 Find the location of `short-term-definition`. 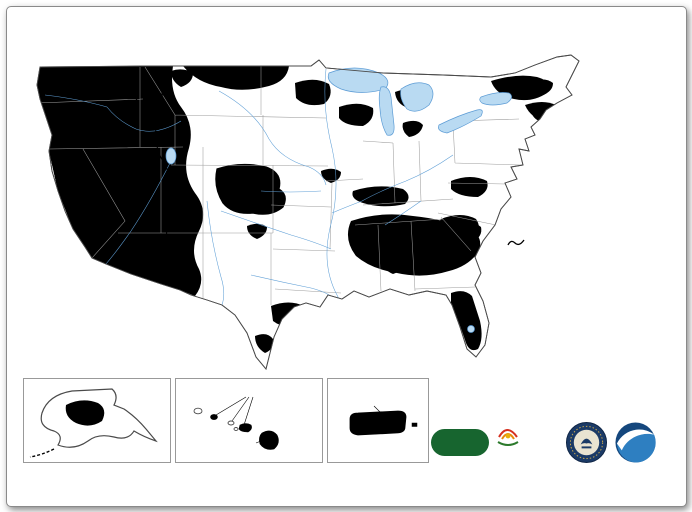

short-term-definition is located at coordinates (591, 255).